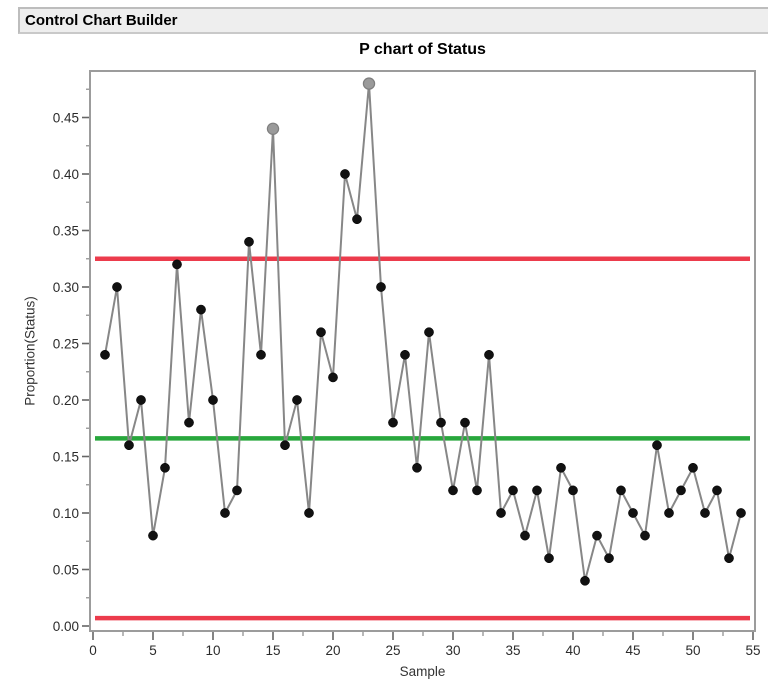 The image size is (768, 697). I want to click on x-tick-label: 0, so click(93, 650).